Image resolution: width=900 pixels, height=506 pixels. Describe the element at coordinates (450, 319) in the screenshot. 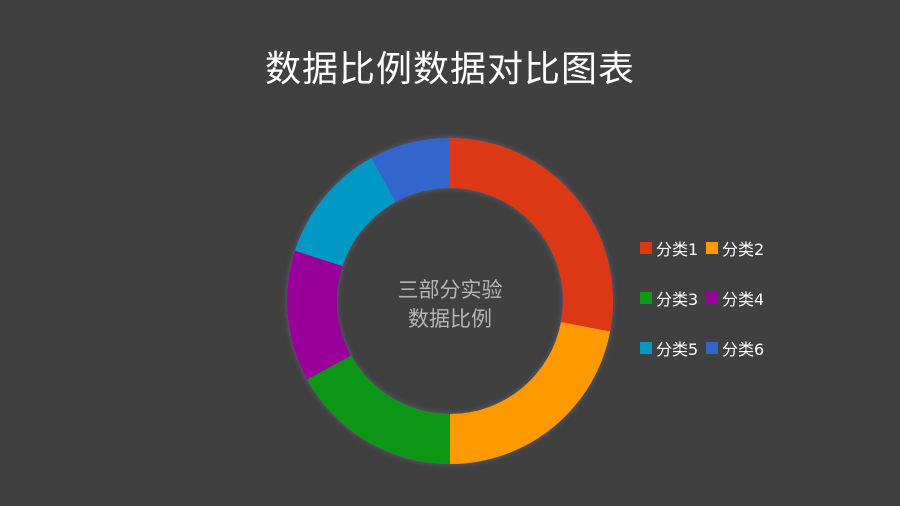

I see `center-label-line2: 数据比例` at that location.